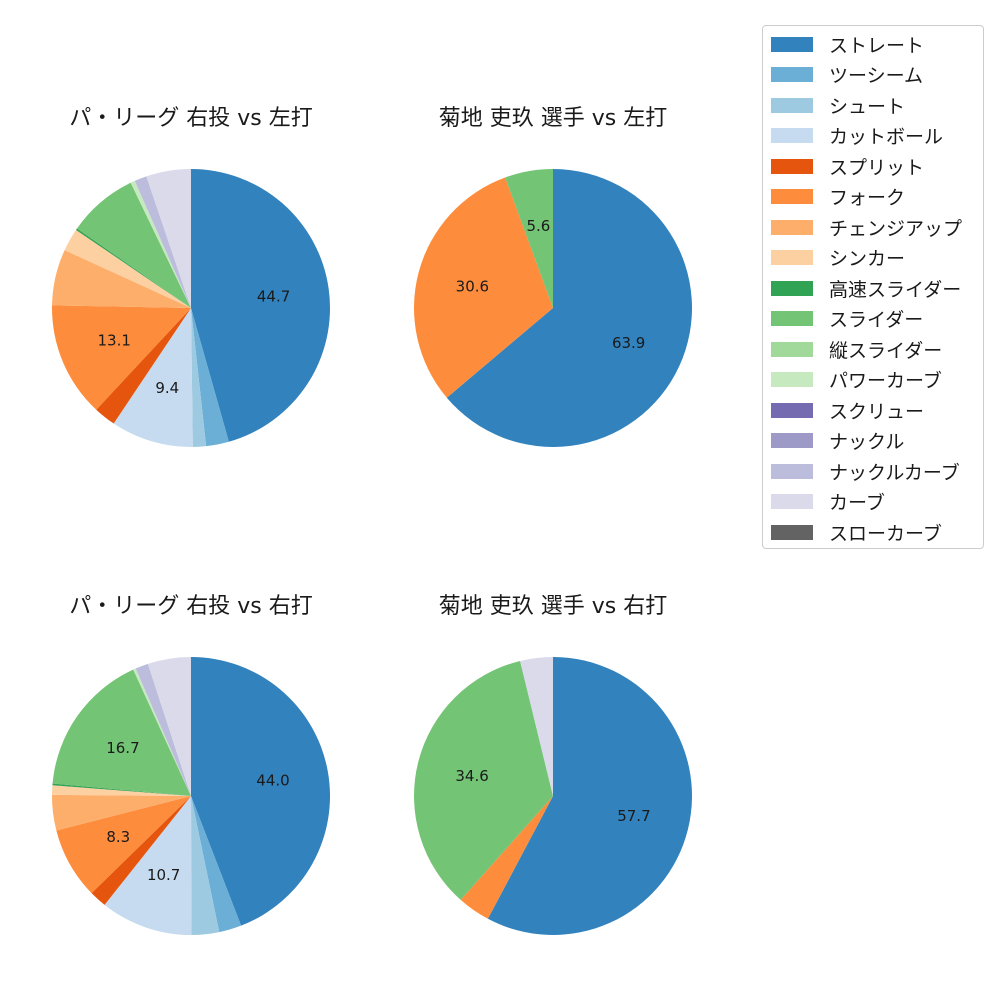 This screenshot has width=1000, height=1000. Describe the element at coordinates (896, 228) in the screenshot. I see `legend-label: チェンジアップ` at that location.